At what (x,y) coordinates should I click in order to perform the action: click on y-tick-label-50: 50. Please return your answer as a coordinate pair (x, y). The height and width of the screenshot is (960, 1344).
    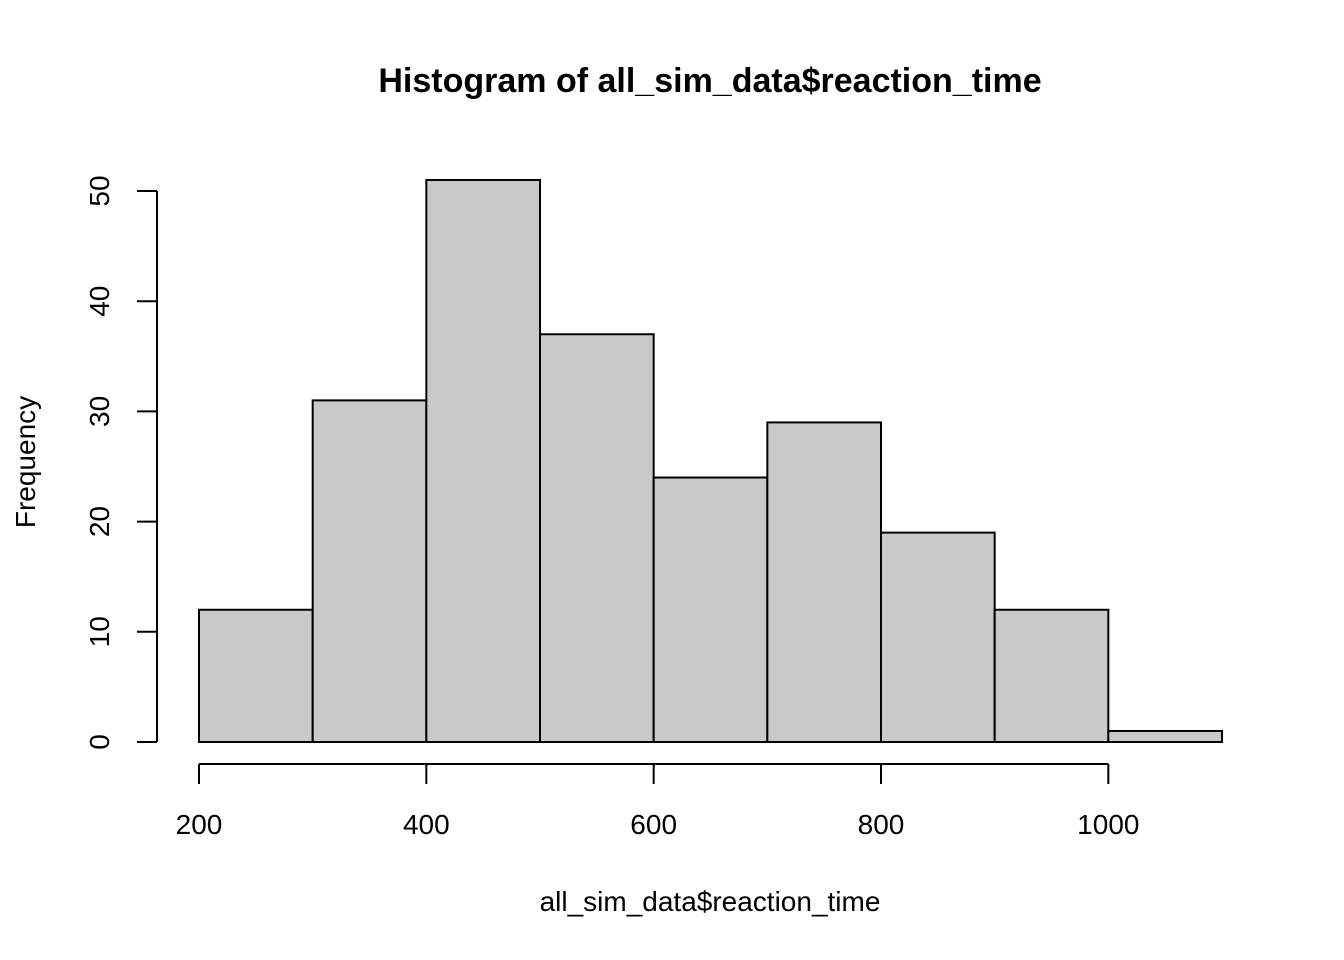
    Looking at the image, I should click on (99, 190).